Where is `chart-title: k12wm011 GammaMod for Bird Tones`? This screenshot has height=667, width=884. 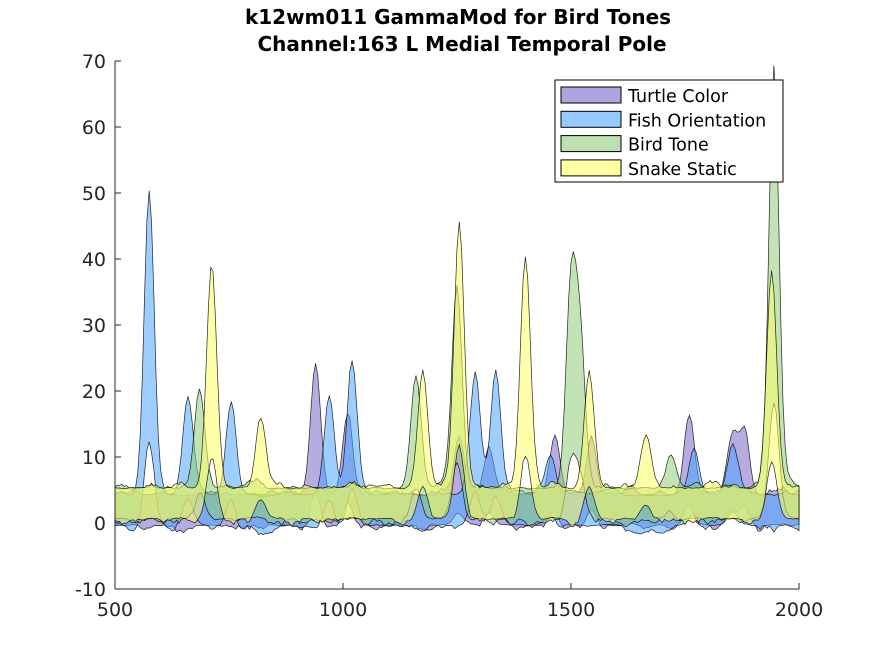
chart-title: k12wm011 GammaMod for Bird Tones is located at coordinates (458, 17).